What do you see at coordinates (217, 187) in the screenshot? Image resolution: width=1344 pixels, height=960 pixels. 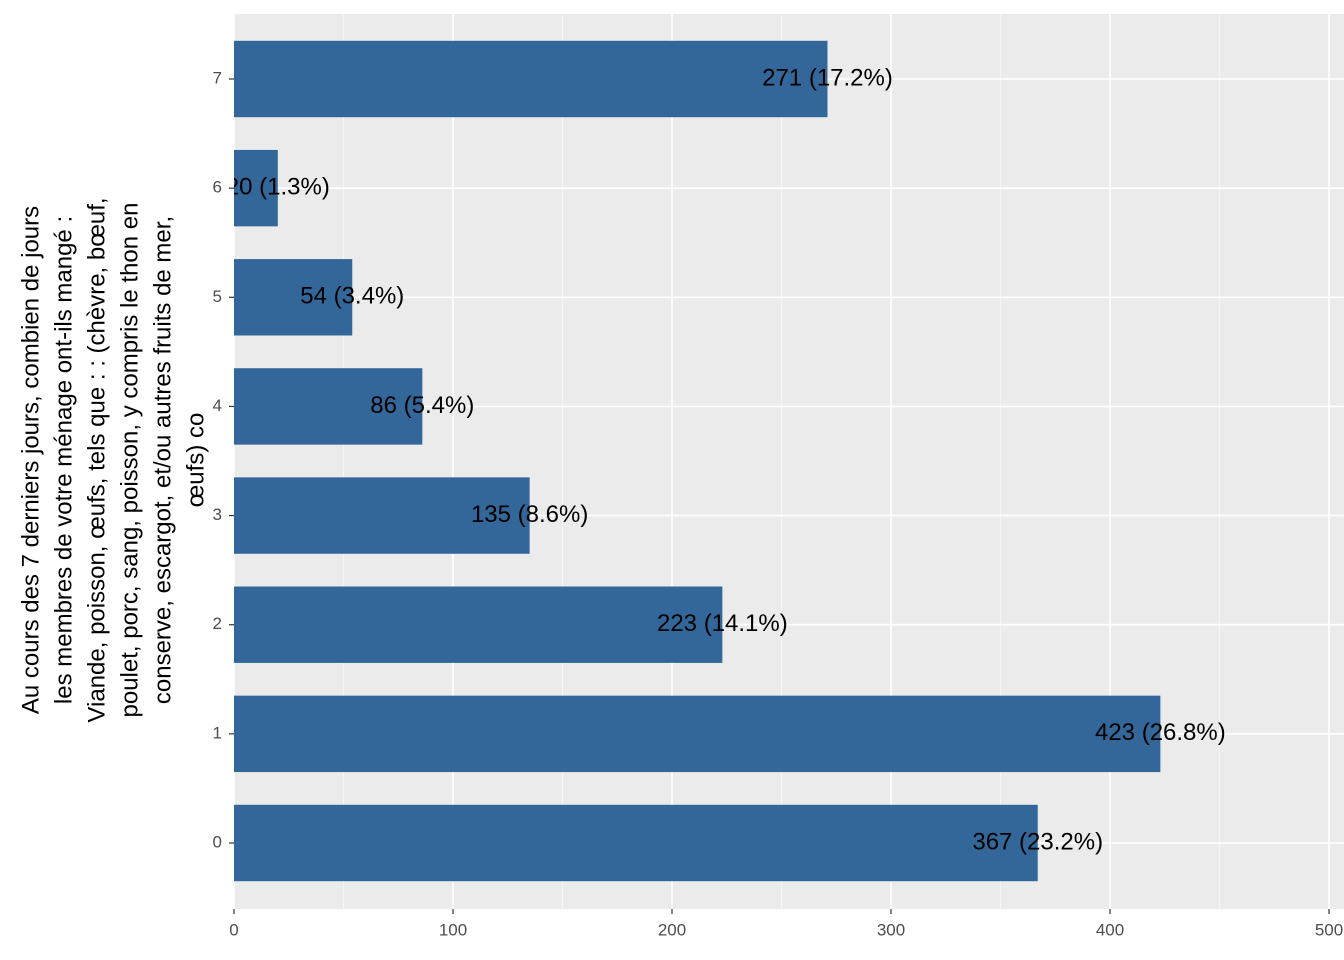 I see `y-tick-label: 6` at bounding box center [217, 187].